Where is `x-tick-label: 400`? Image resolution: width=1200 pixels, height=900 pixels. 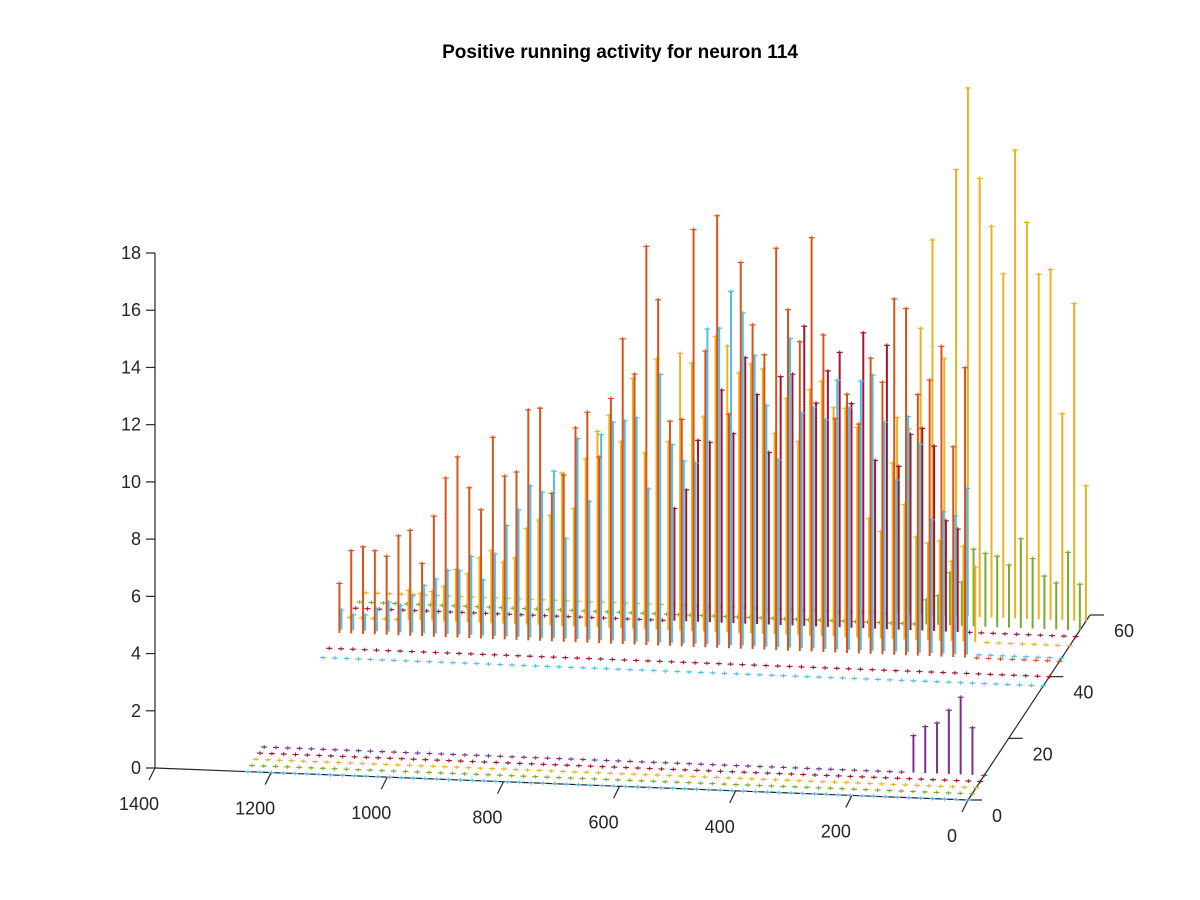 x-tick-label: 400 is located at coordinates (720, 827).